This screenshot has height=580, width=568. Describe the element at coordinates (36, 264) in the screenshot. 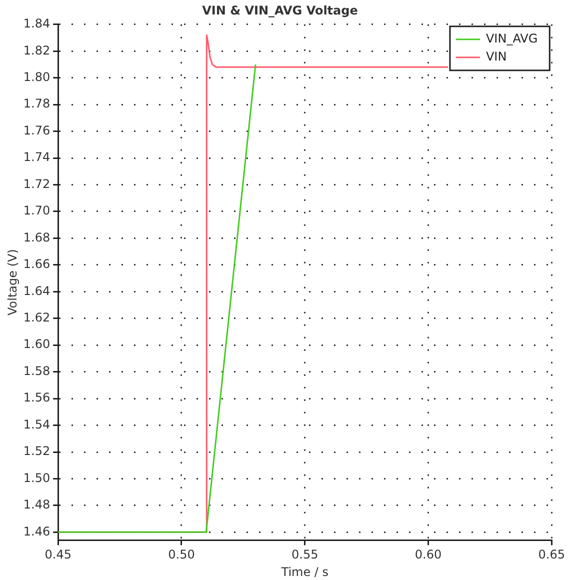

I see `y-tick-label: 1.66` at that location.